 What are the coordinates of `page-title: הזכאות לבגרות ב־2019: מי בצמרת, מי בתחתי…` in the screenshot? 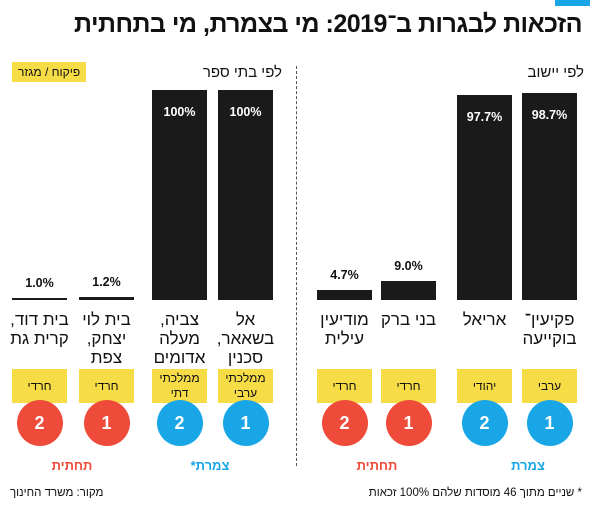 It's located at (328, 24).